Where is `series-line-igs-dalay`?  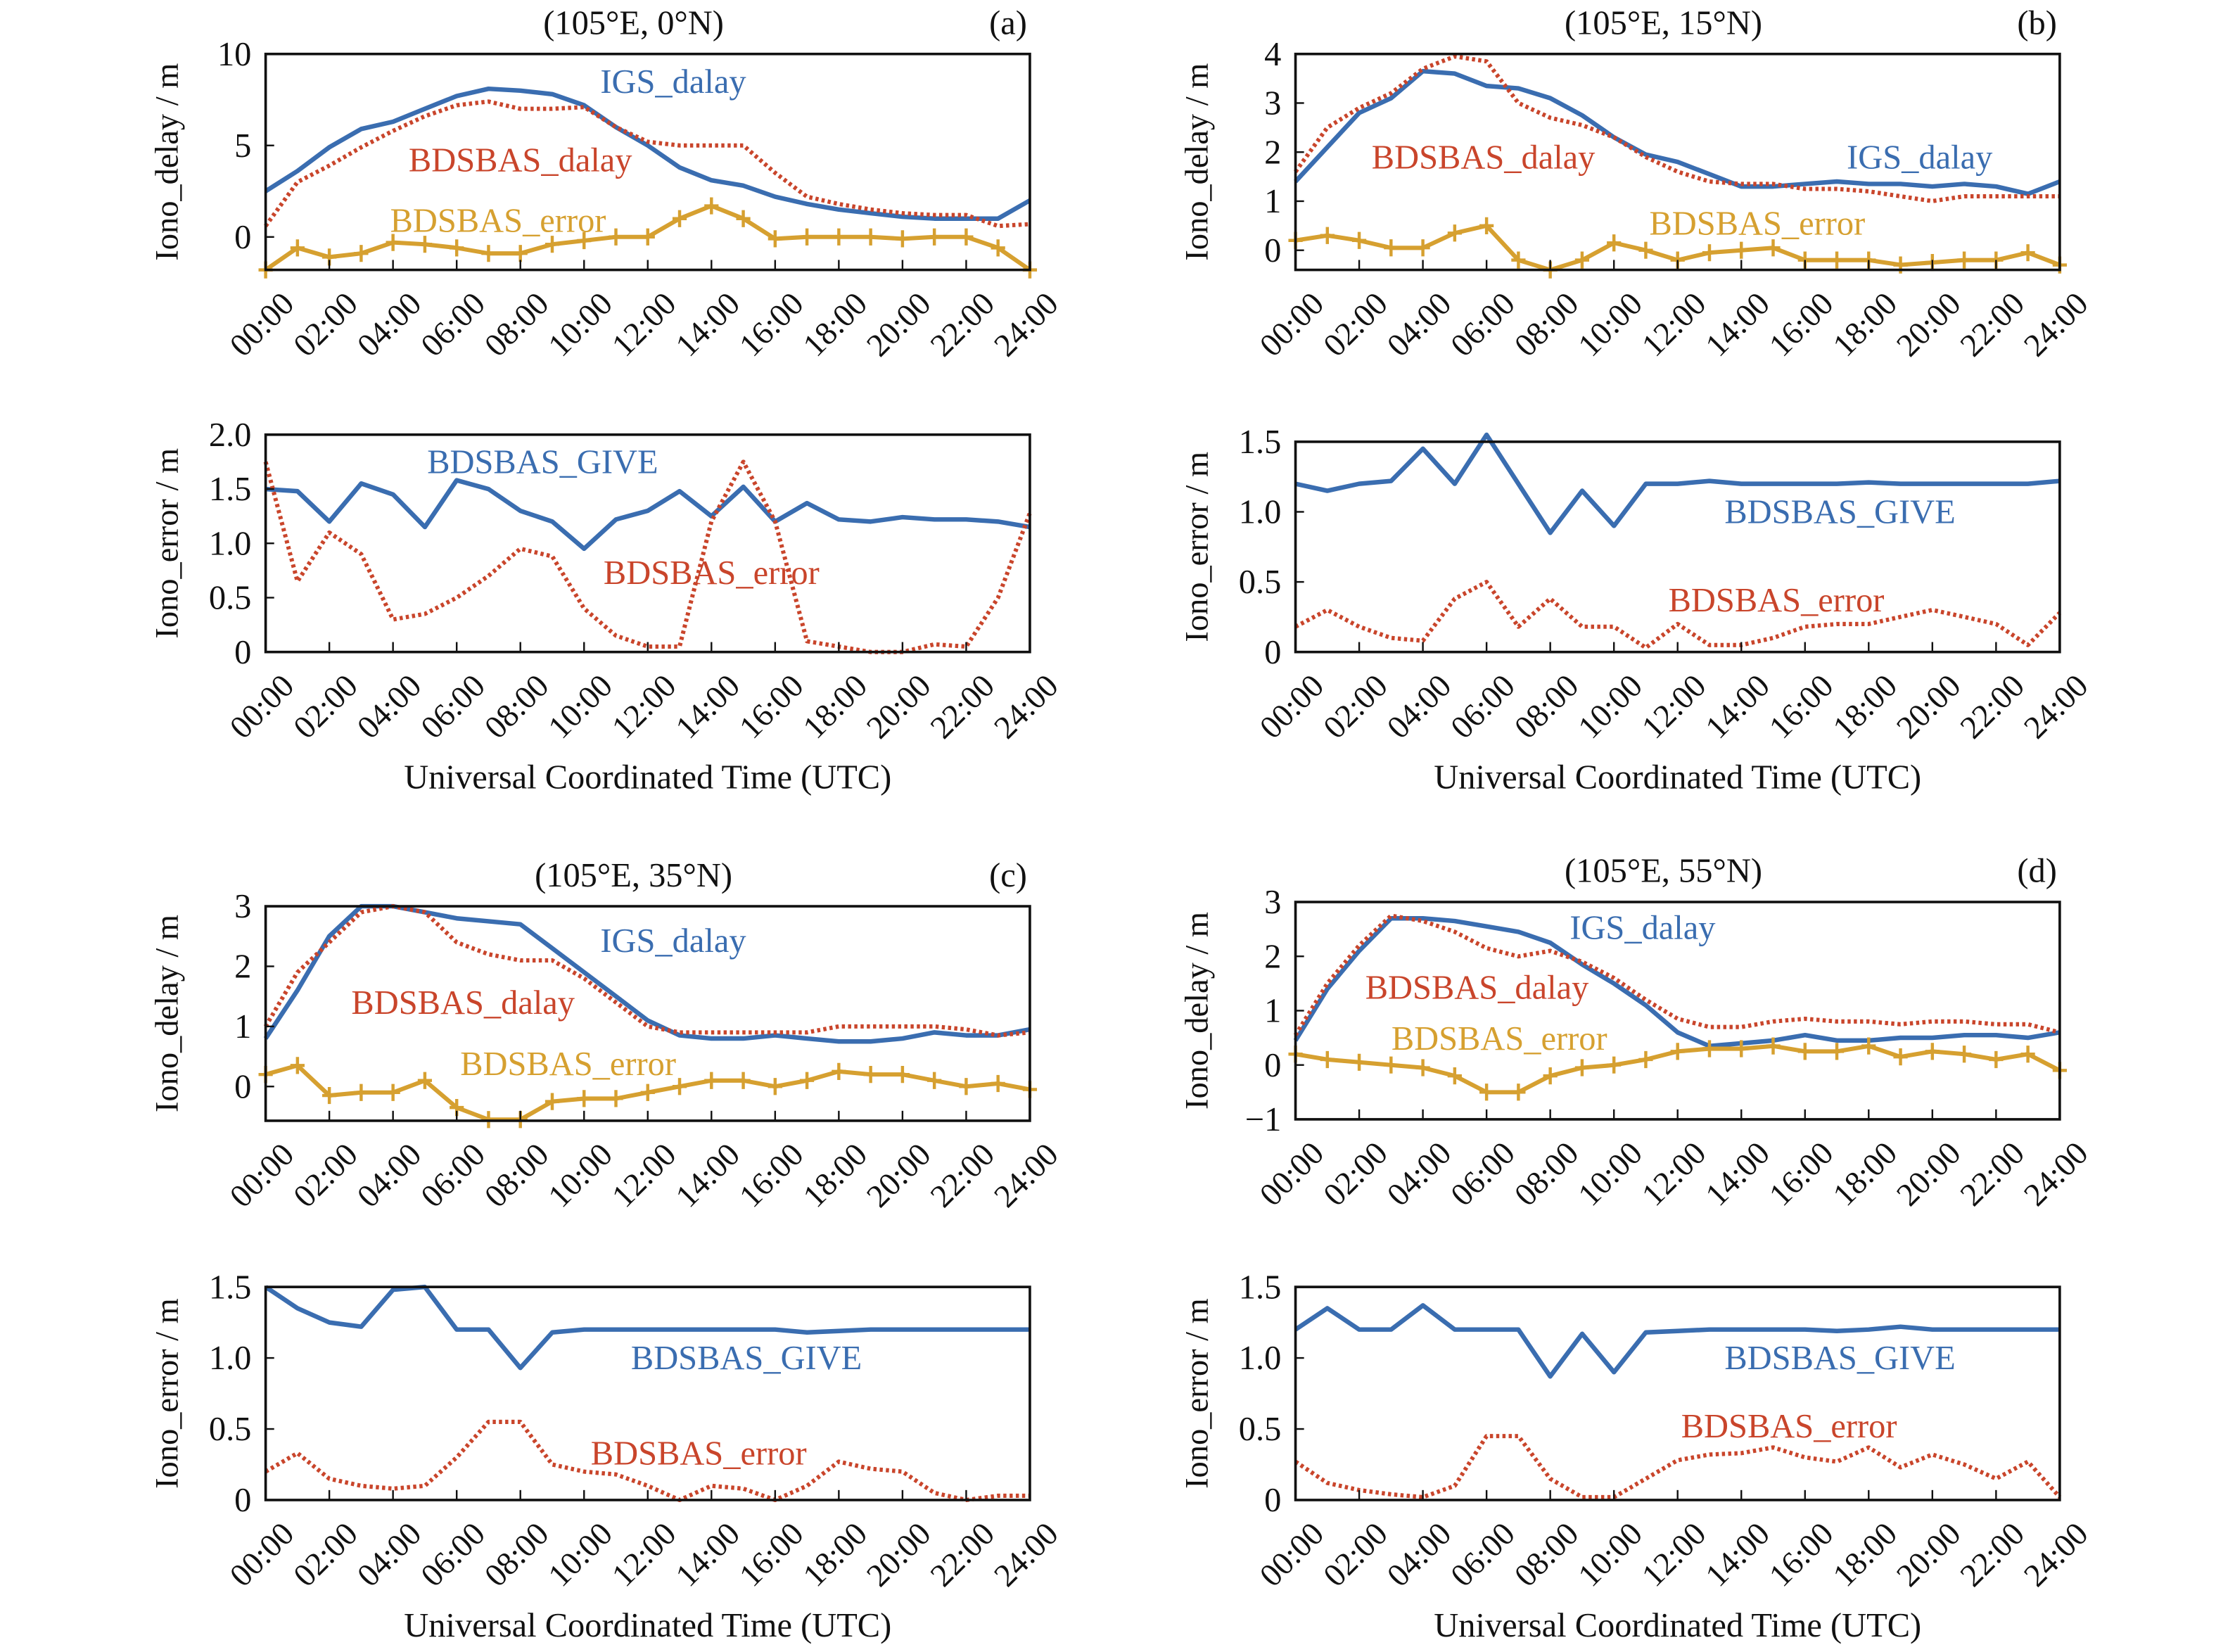 series-line-igs-dalay is located at coordinates (647, 153).